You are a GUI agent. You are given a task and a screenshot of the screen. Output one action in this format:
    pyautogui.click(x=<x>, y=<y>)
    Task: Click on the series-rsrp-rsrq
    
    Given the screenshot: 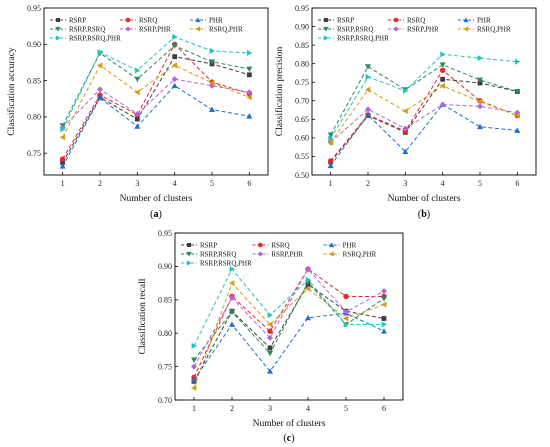 What is the action you would take?
    pyautogui.click(x=424, y=100)
    